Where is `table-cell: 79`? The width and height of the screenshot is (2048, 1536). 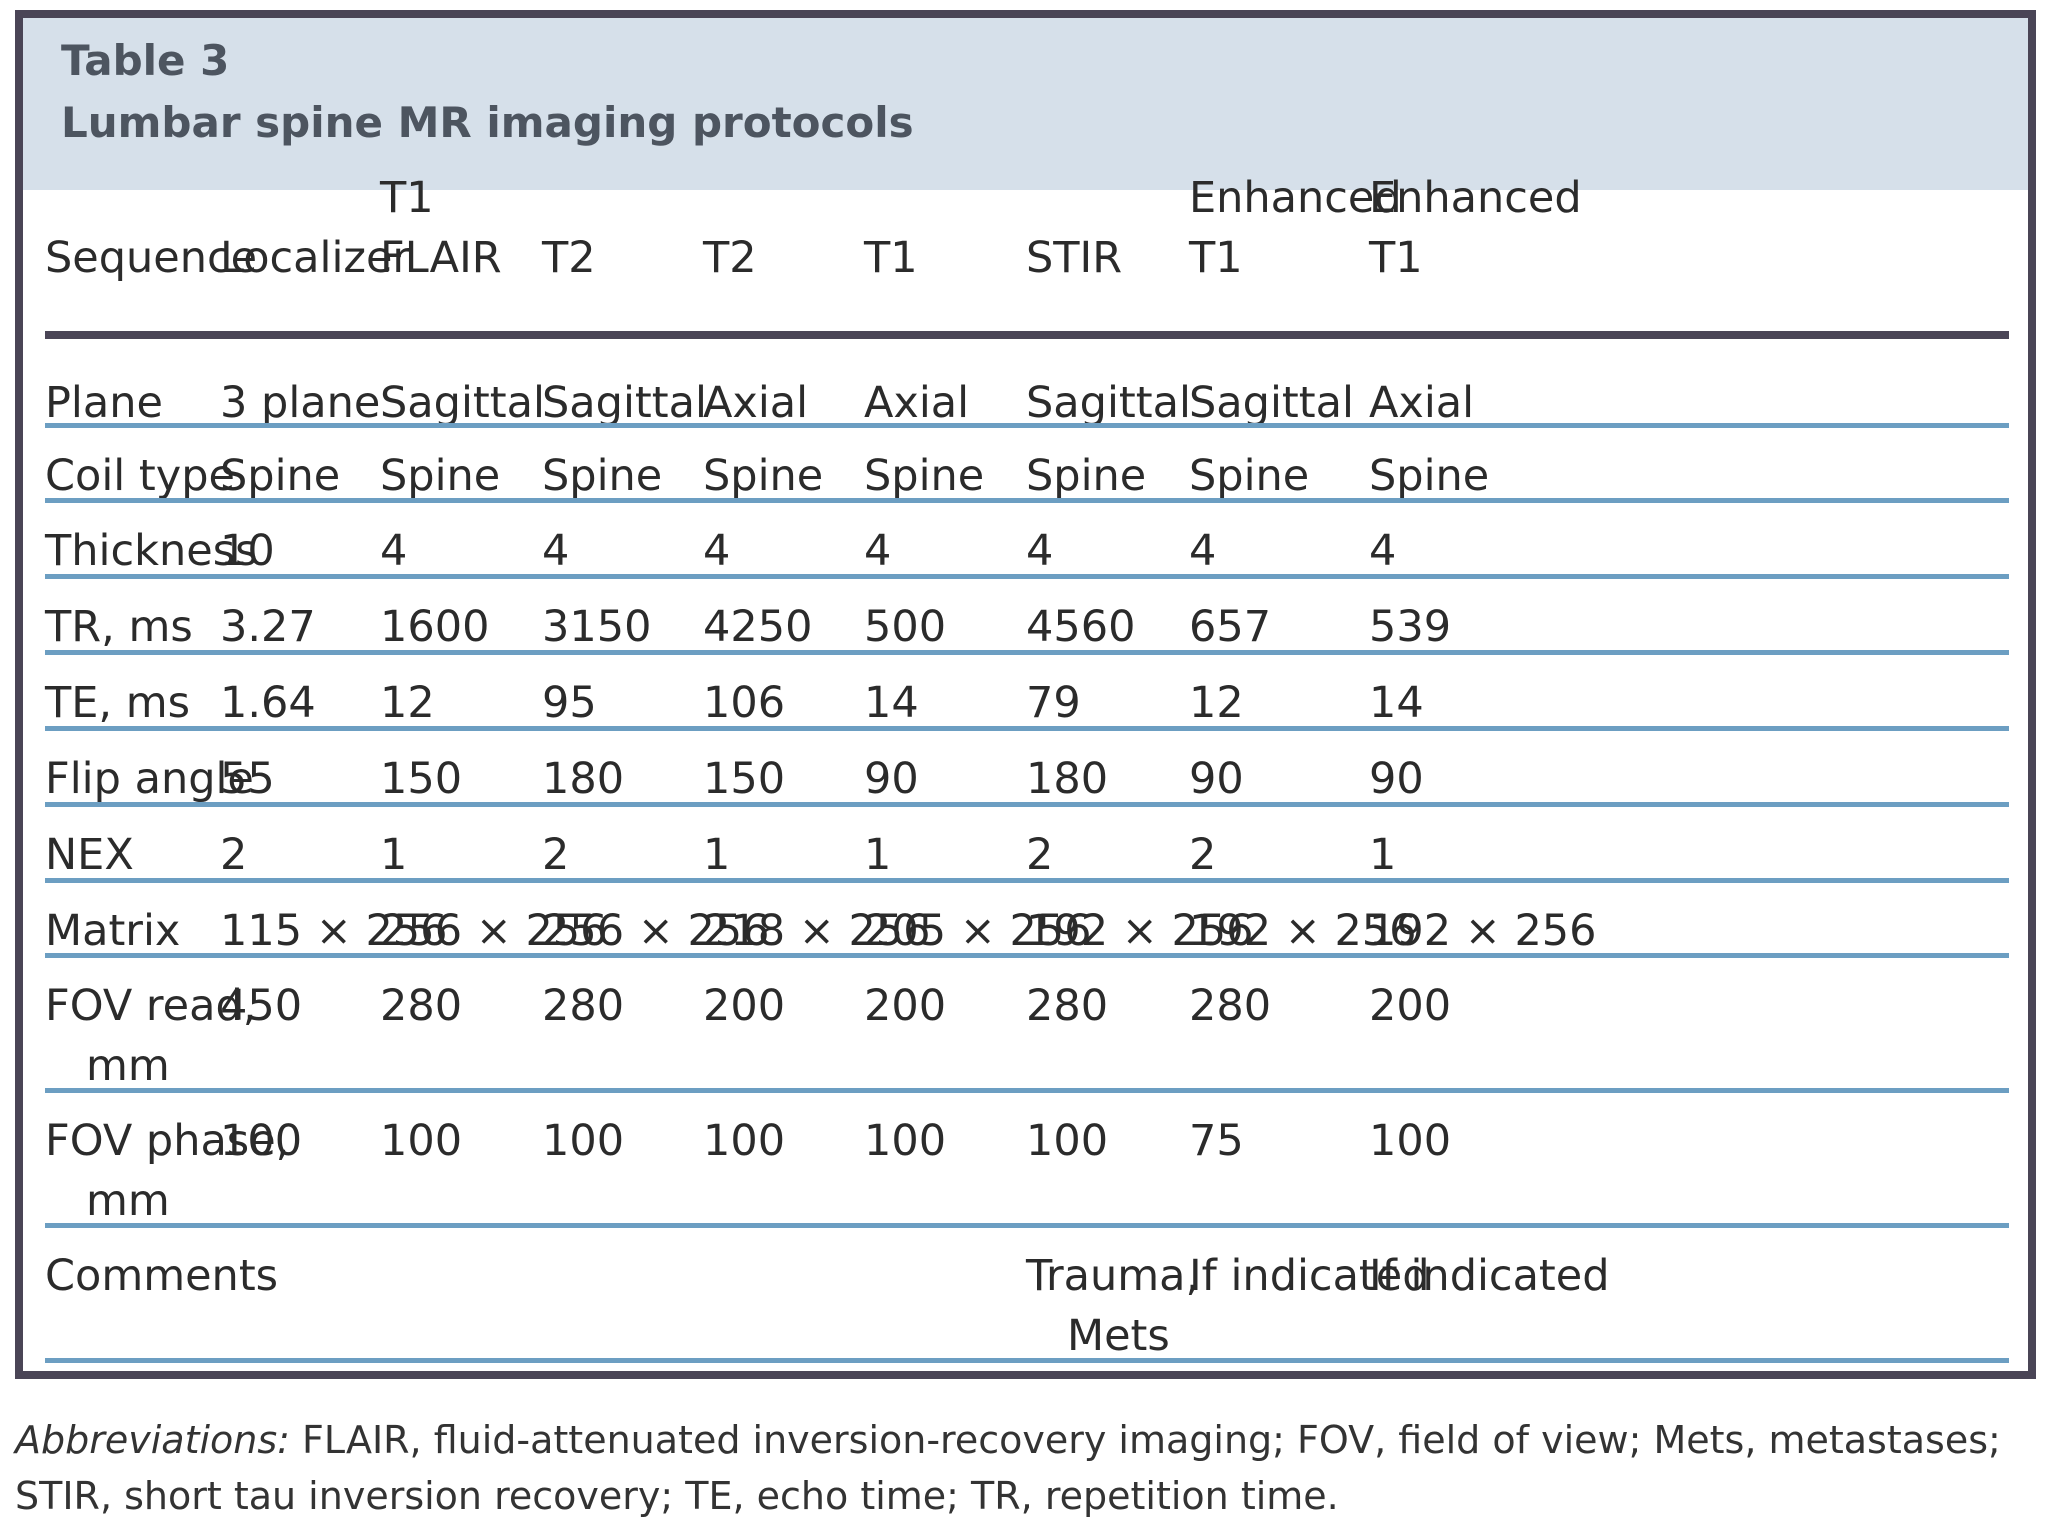 table-cell: 79 is located at coordinates (1053, 703).